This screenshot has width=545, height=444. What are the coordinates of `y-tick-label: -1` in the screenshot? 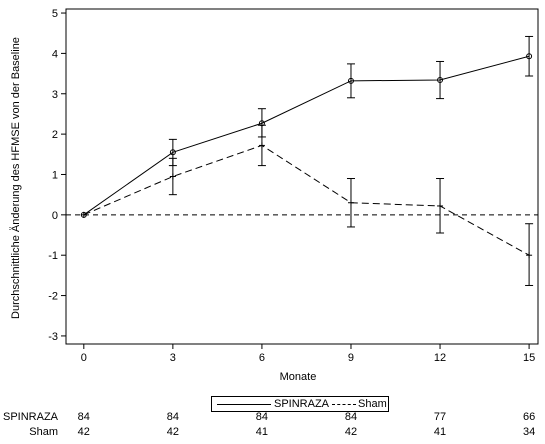 It's located at (53, 256).